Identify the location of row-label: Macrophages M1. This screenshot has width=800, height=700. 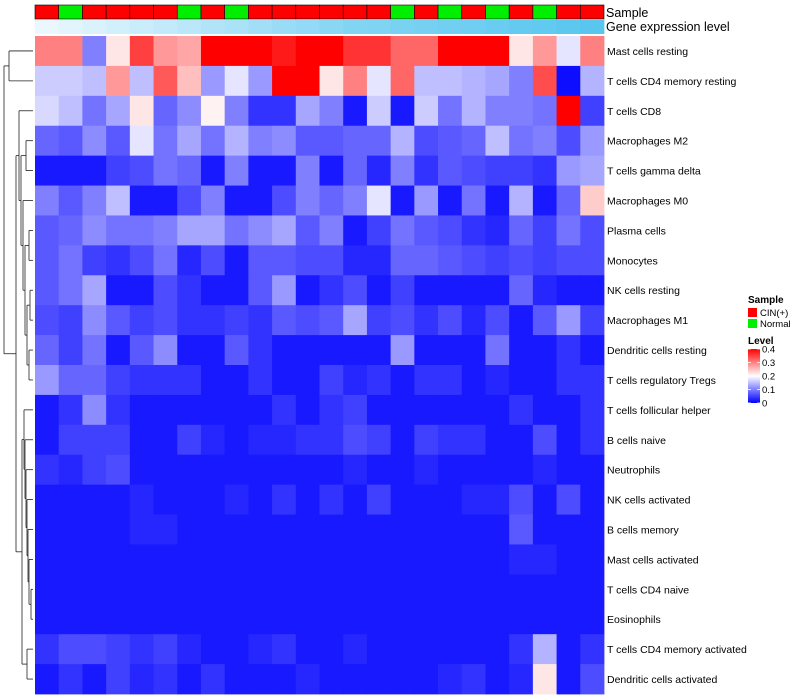
(647, 321).